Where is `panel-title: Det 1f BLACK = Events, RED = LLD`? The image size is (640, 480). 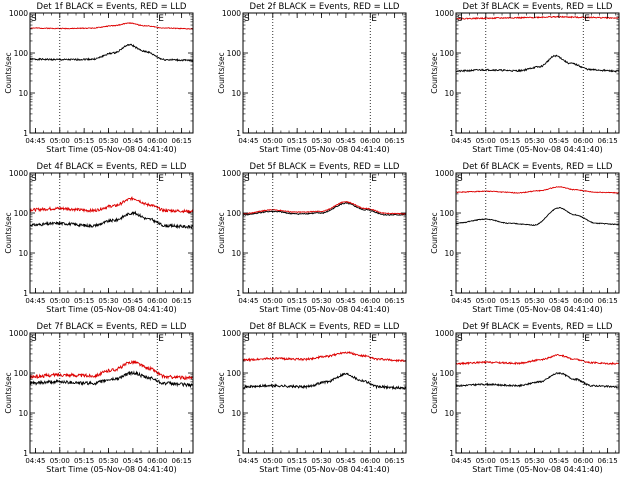
panel-title: Det 1f BLACK = Events, RED = LLD is located at coordinates (112, 7).